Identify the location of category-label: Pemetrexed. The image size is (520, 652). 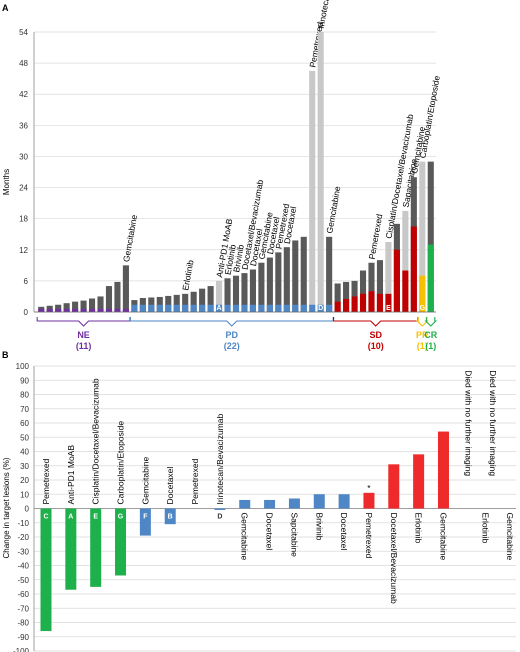
(195, 481).